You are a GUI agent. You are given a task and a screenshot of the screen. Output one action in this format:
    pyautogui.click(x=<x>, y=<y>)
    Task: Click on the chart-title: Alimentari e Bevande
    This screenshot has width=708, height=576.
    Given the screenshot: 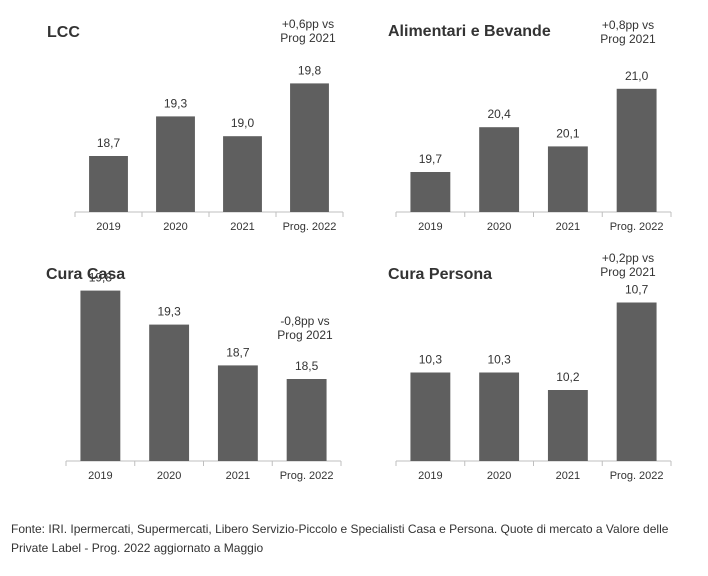 What is the action you would take?
    pyautogui.click(x=469, y=31)
    